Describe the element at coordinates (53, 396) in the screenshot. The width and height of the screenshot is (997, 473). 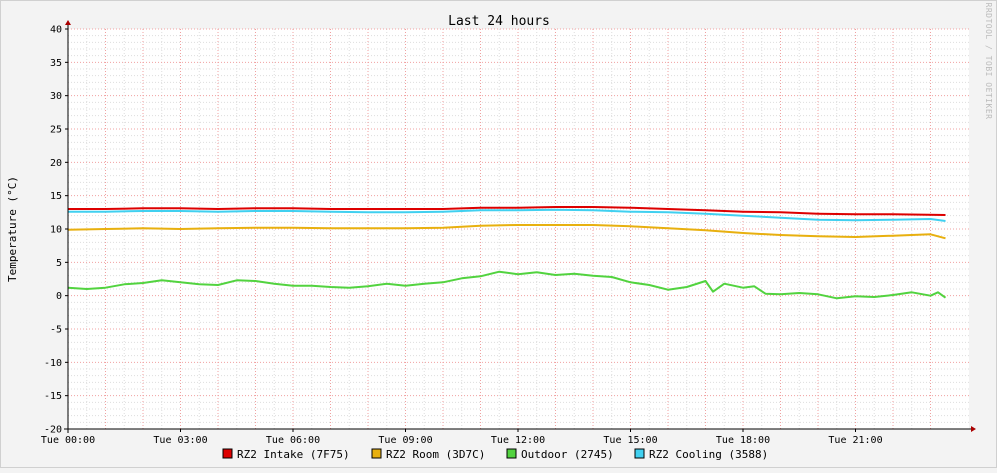
I see `y-tick-label: -15` at that location.